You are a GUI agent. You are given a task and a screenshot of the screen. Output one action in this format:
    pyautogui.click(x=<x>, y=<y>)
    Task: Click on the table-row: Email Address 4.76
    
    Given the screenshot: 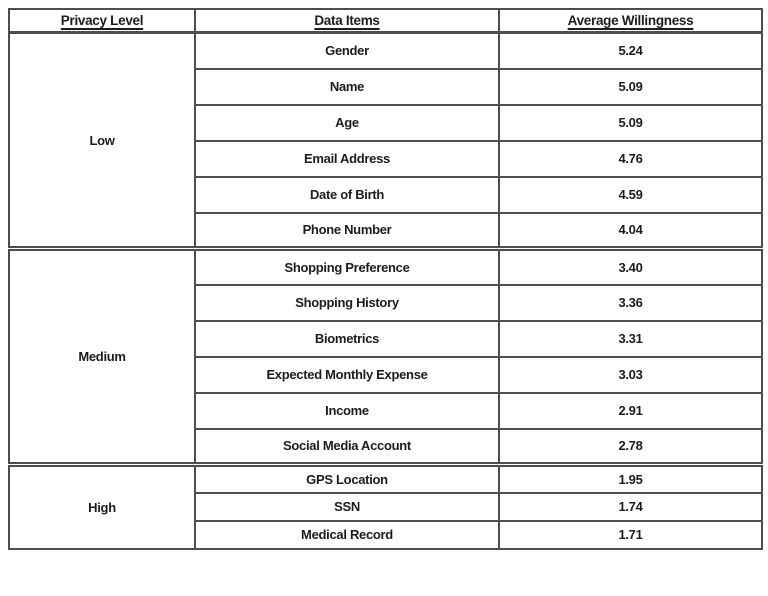 What is the action you would take?
    pyautogui.click(x=386, y=158)
    